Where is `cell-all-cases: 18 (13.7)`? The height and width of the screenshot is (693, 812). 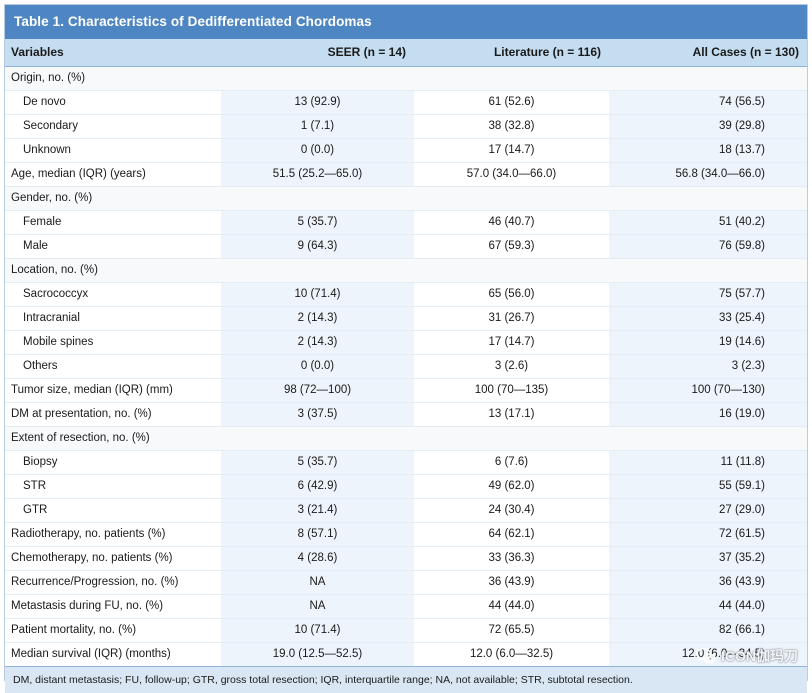 cell-all-cases: 18 (13.7) is located at coordinates (708, 150).